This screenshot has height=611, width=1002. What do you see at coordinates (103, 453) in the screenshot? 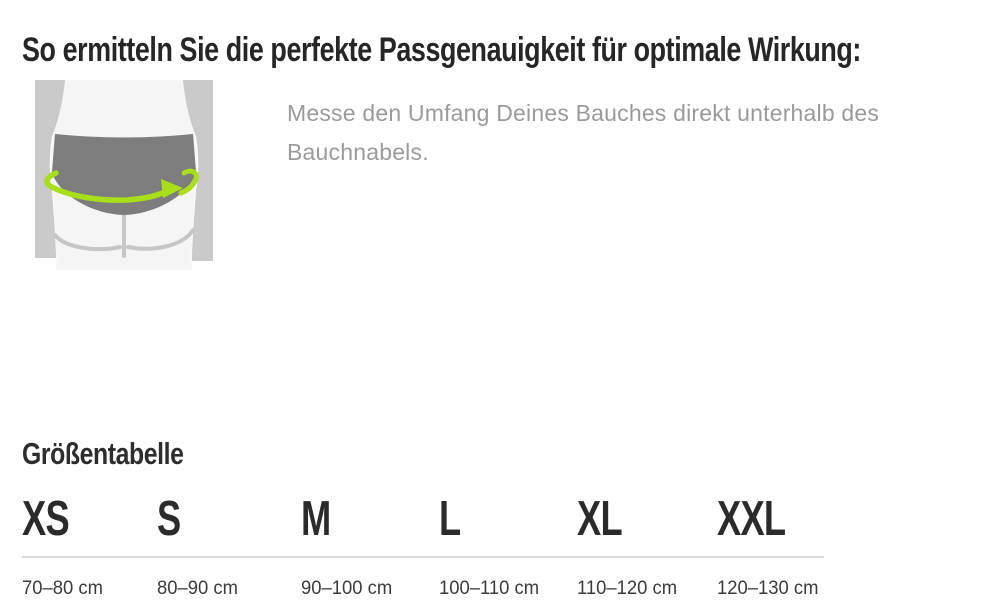
I see `size-table-title: Größentabelle` at bounding box center [103, 453].